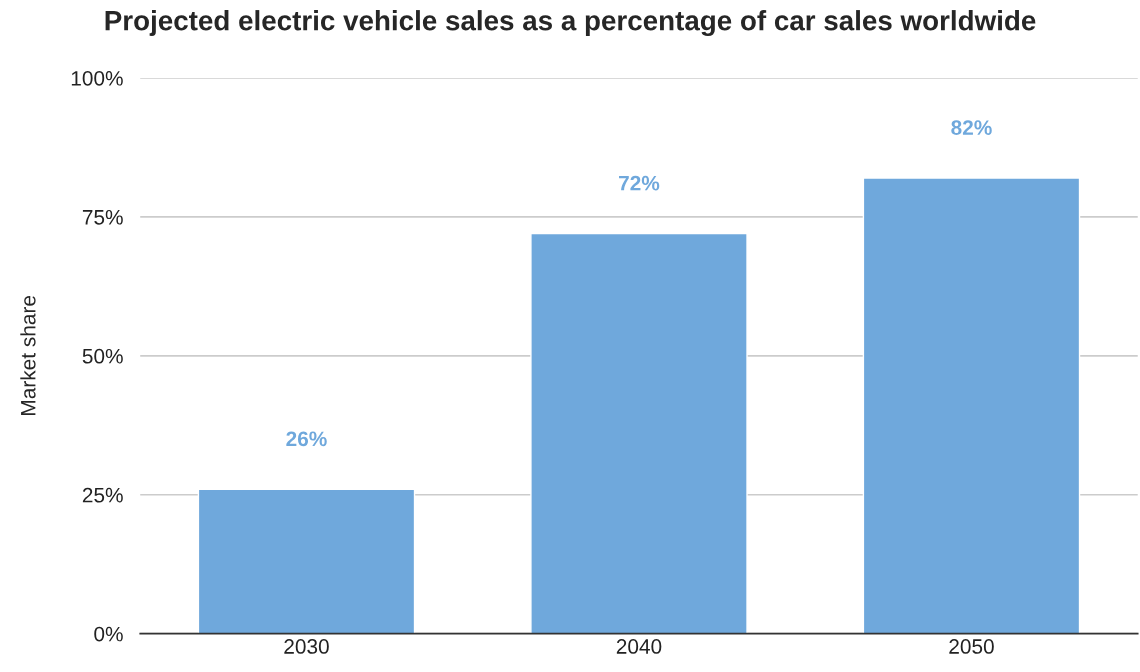 The height and width of the screenshot is (672, 1140). What do you see at coordinates (639, 646) in the screenshot?
I see `x-tick-label: 2040` at bounding box center [639, 646].